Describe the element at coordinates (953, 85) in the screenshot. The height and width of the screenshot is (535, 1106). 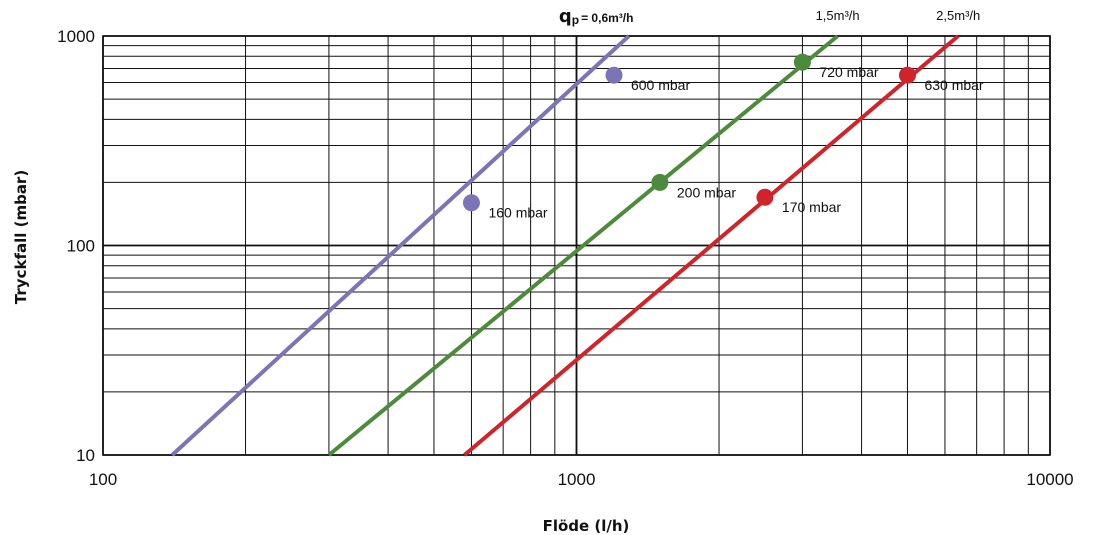
I see `data-label: 630 mbar` at that location.